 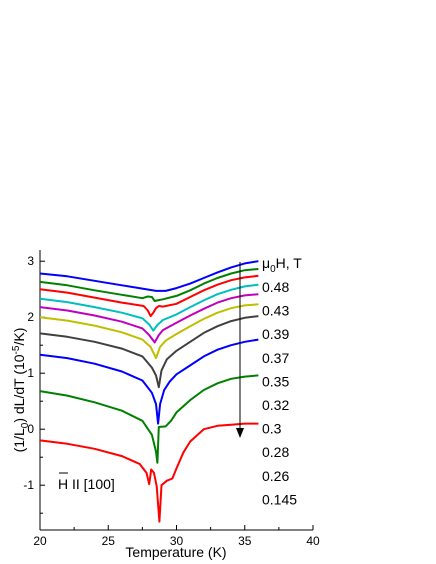 I want to click on legend-title: μ0H, T, so click(x=282, y=265).